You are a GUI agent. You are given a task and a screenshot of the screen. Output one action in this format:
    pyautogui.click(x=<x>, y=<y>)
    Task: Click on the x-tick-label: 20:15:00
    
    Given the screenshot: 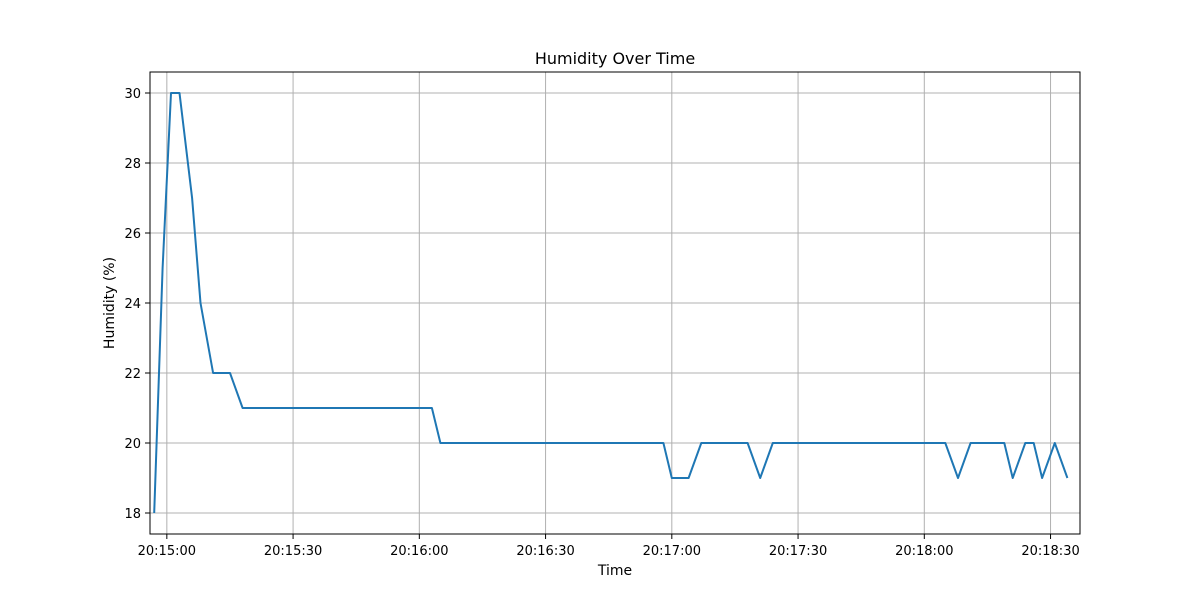 What is the action you would take?
    pyautogui.click(x=167, y=551)
    